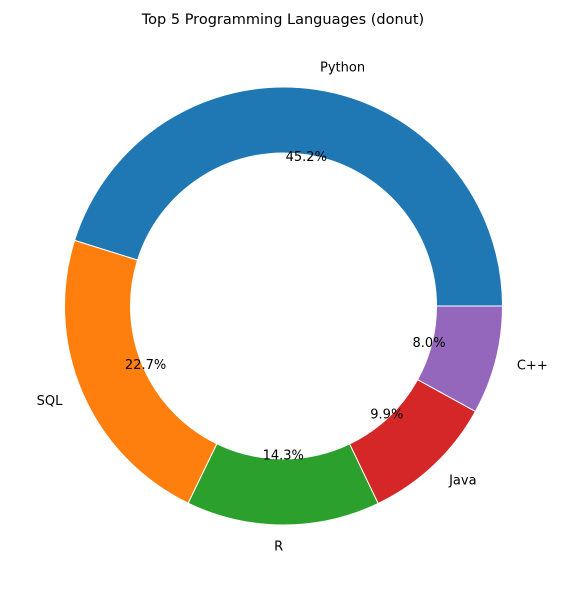  What do you see at coordinates (283, 456) in the screenshot?
I see `percent-label: 14.3%` at bounding box center [283, 456].